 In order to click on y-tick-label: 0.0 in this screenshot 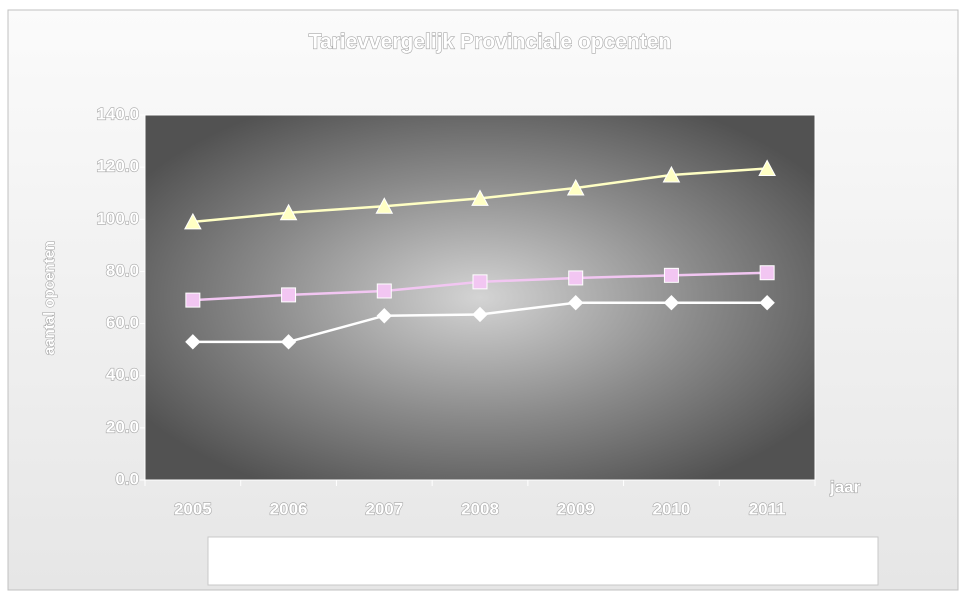, I will do `click(127, 478)`.